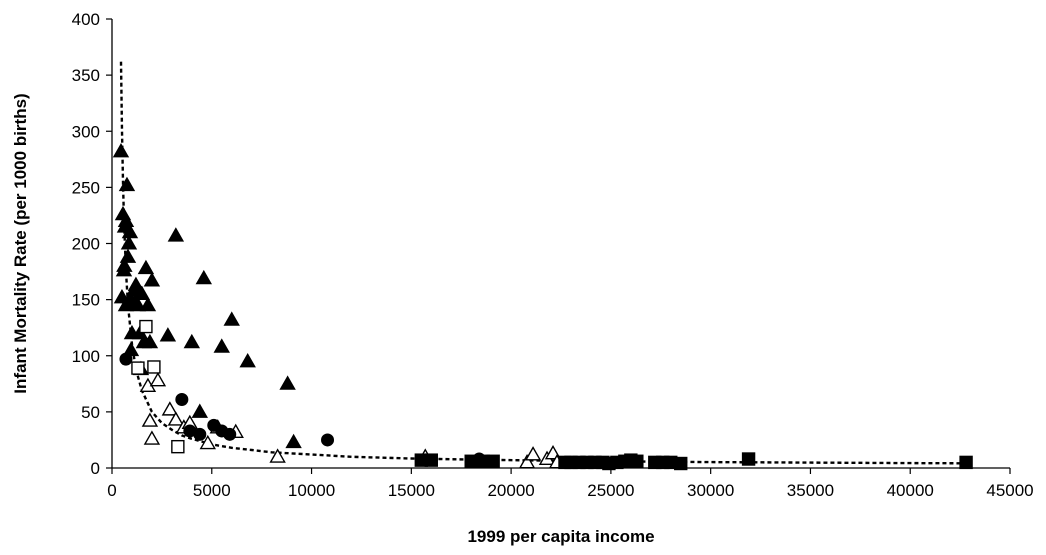  Describe the element at coordinates (810, 490) in the screenshot. I see `x-tick-label: 35000` at that location.